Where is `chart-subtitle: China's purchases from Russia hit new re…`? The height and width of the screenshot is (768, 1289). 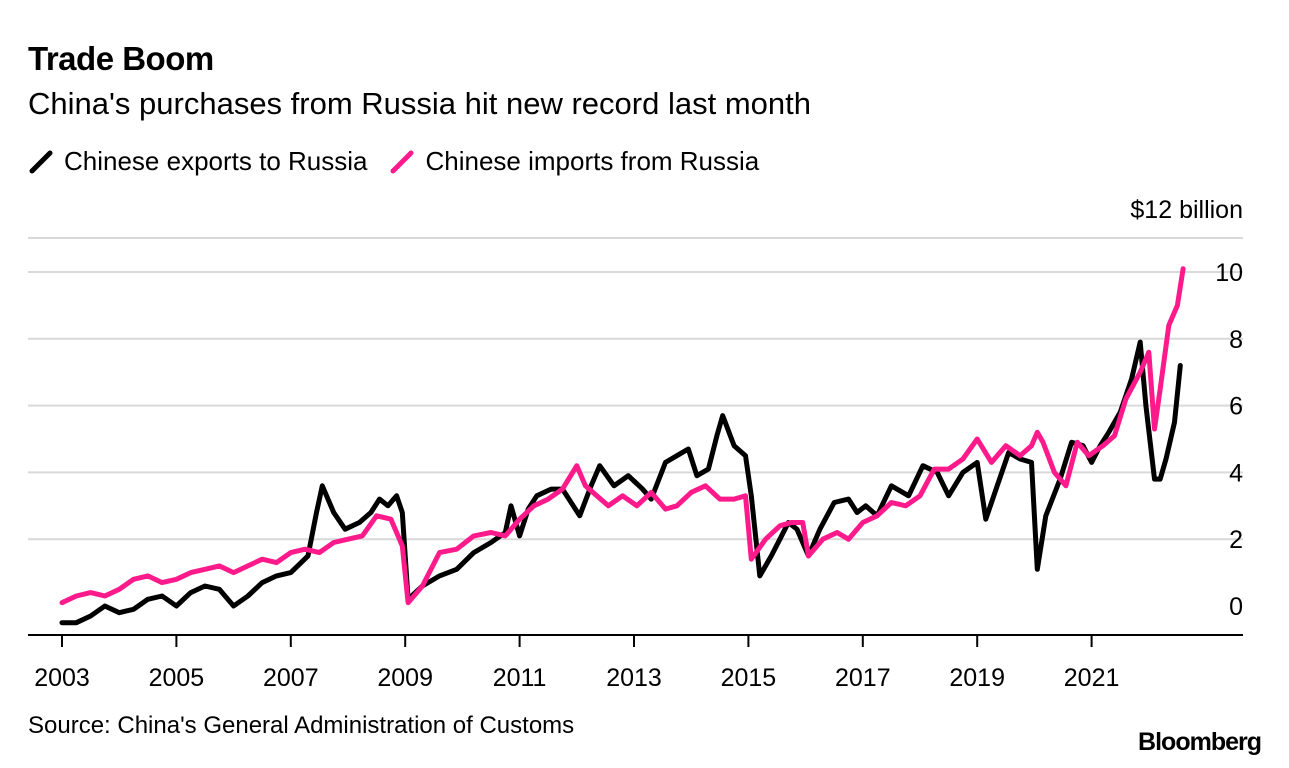 chart-subtitle: China's purchases from Russia hit new re… is located at coordinates (419, 103).